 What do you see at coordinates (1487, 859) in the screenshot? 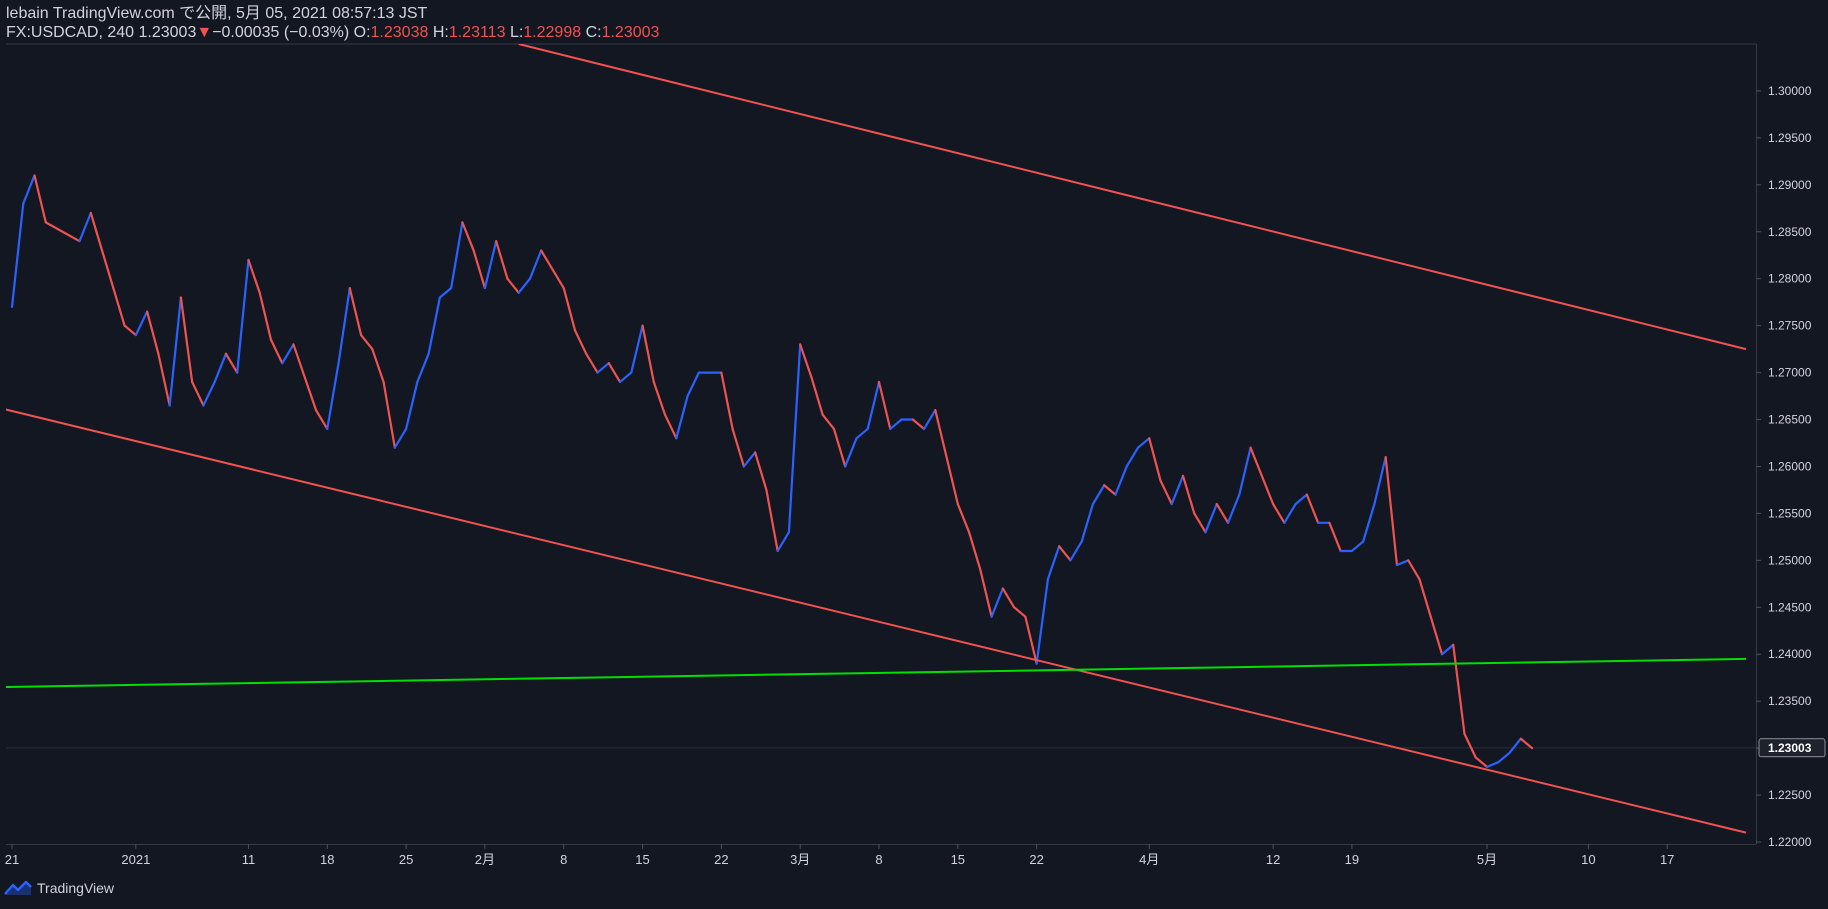
I see `x-tick-label: 5月` at bounding box center [1487, 859].